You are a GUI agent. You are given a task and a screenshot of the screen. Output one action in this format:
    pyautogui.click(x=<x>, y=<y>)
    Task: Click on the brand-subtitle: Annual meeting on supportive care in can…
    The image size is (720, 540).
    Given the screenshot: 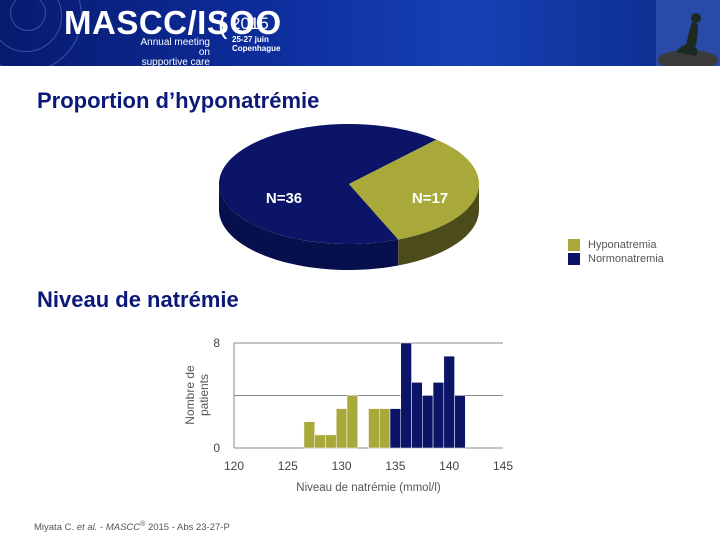 What is the action you would take?
    pyautogui.click(x=174, y=52)
    